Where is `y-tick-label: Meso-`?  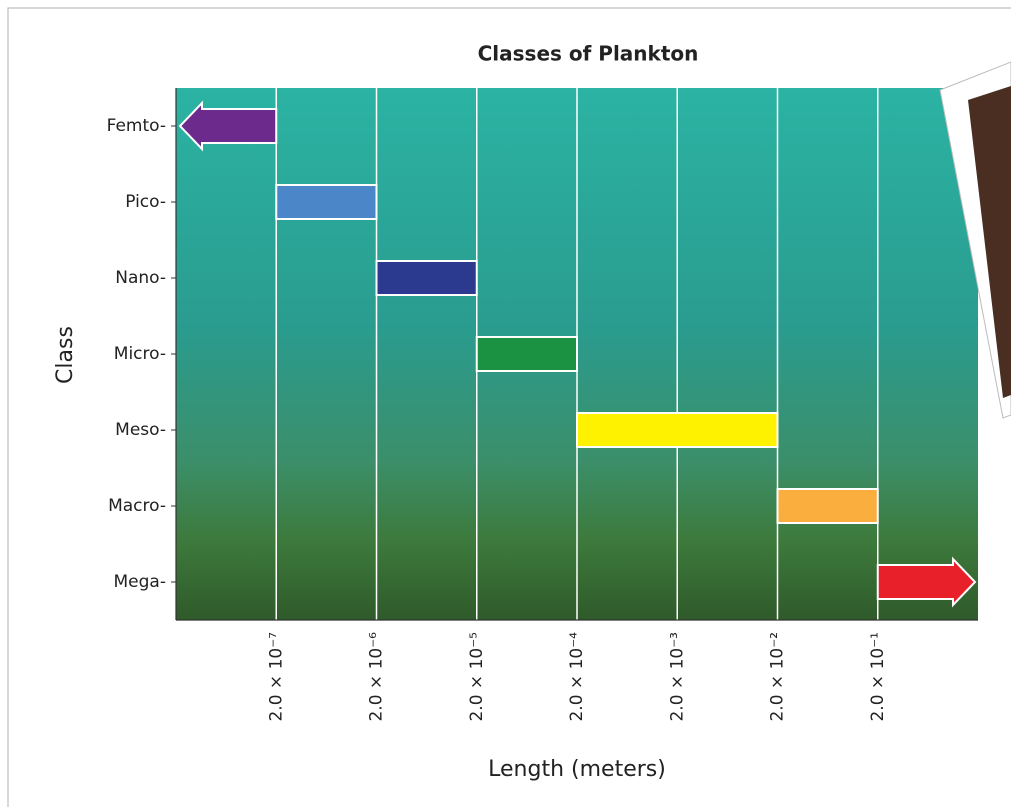 y-tick-label: Meso- is located at coordinates (140, 430).